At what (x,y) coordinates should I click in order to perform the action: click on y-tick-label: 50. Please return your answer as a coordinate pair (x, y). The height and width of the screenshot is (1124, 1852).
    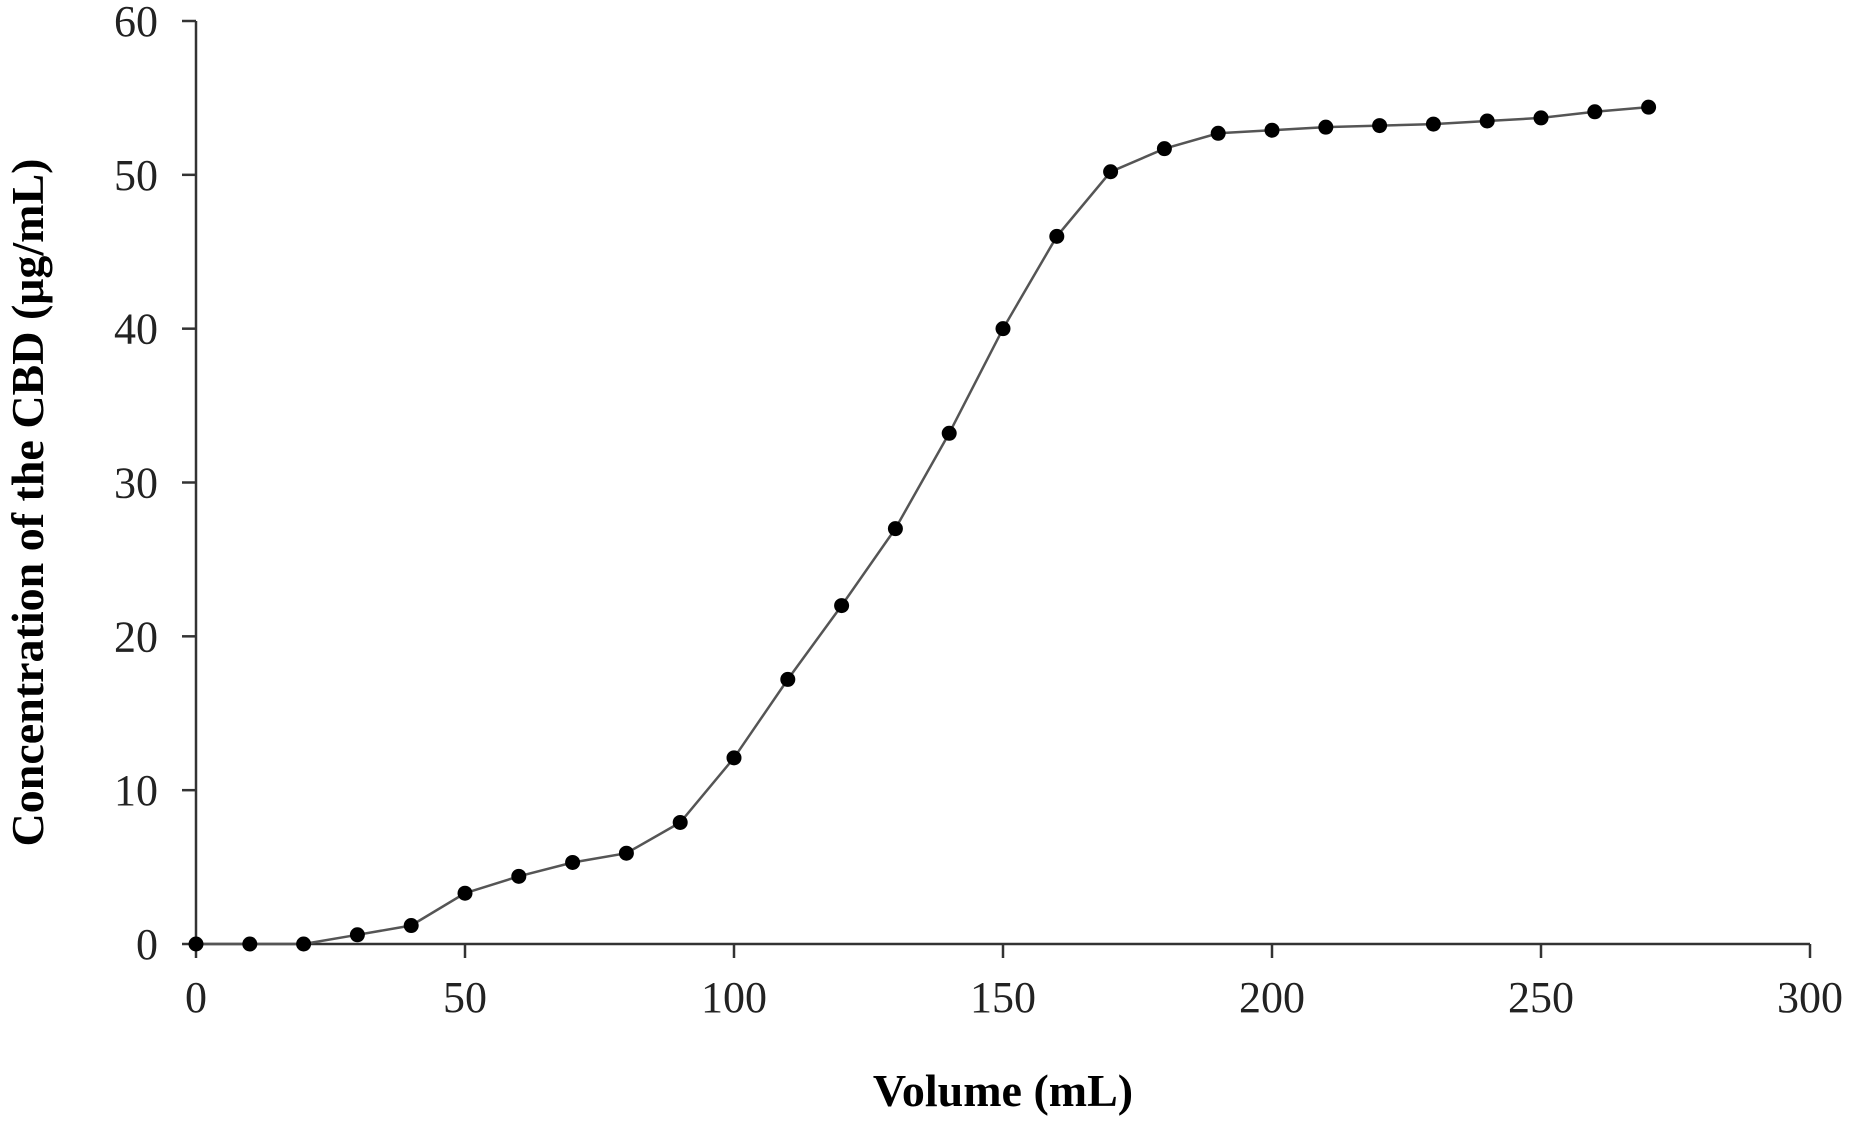
    Looking at the image, I should click on (136, 175).